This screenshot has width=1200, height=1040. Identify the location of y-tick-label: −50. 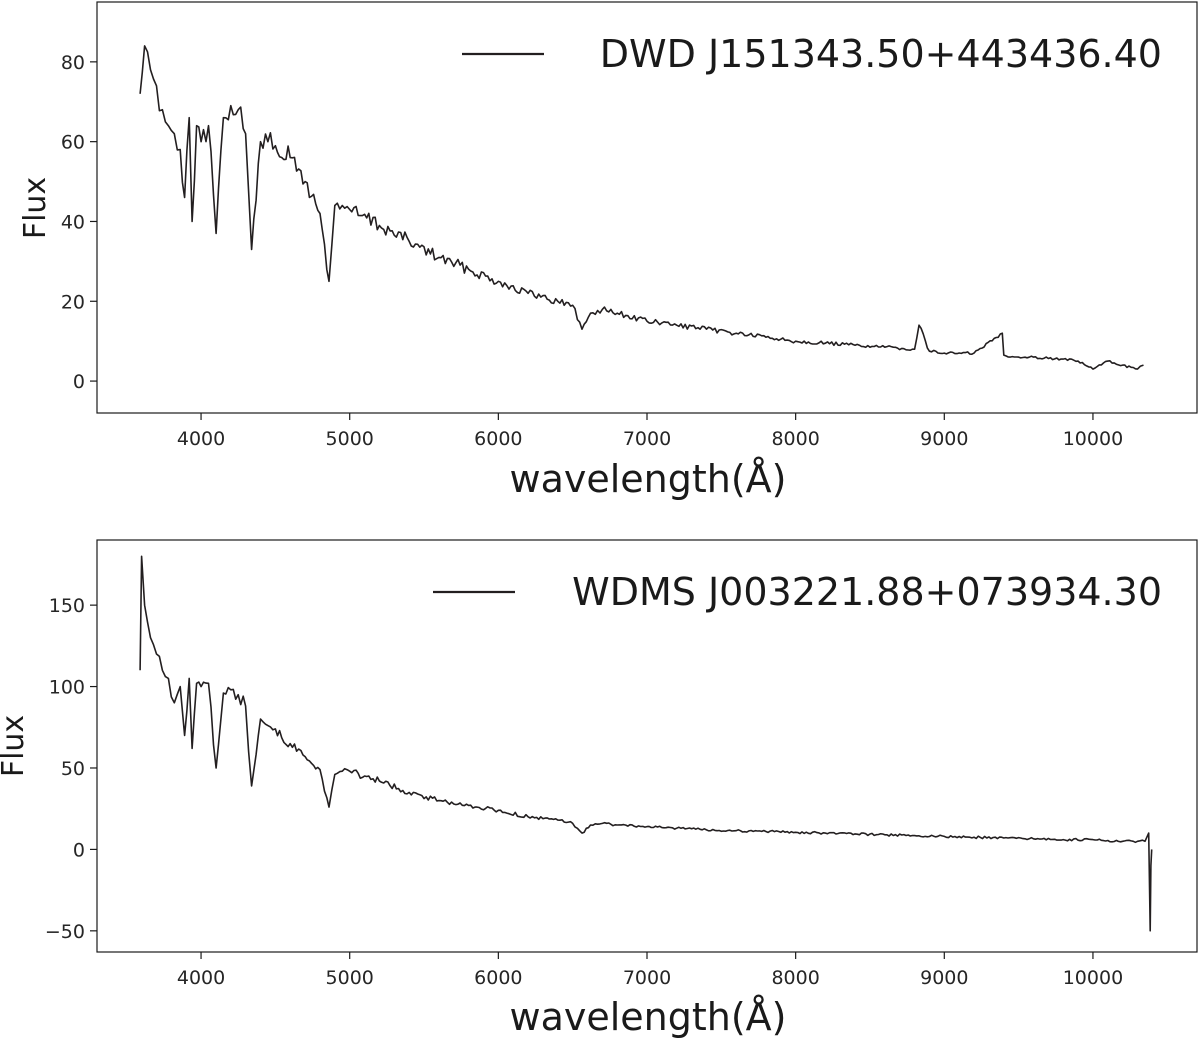
(65, 932).